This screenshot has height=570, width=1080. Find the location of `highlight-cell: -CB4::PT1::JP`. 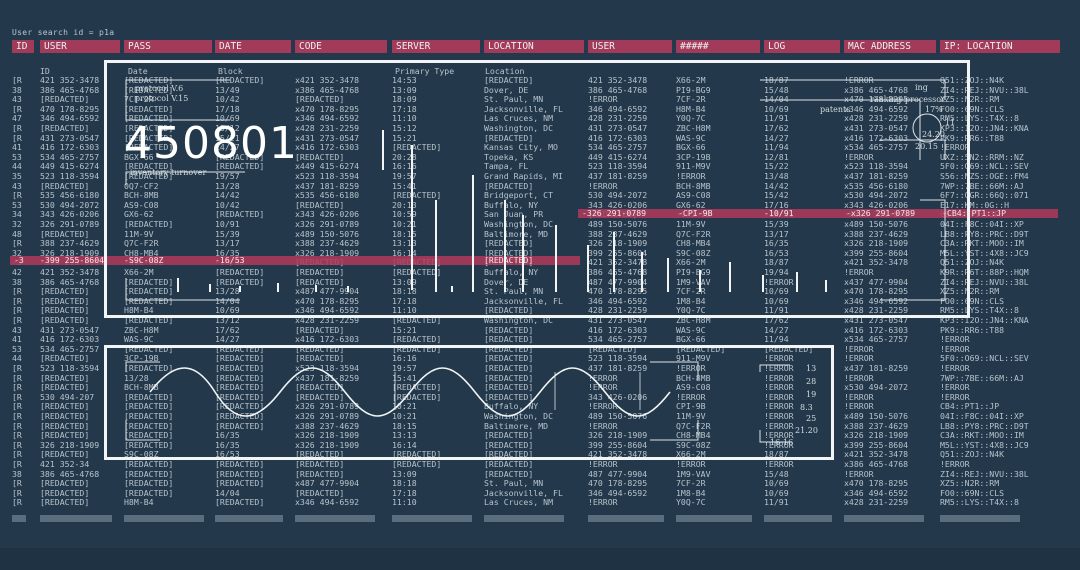

highlight-cell: -CB4::PT1::JP is located at coordinates (974, 213).